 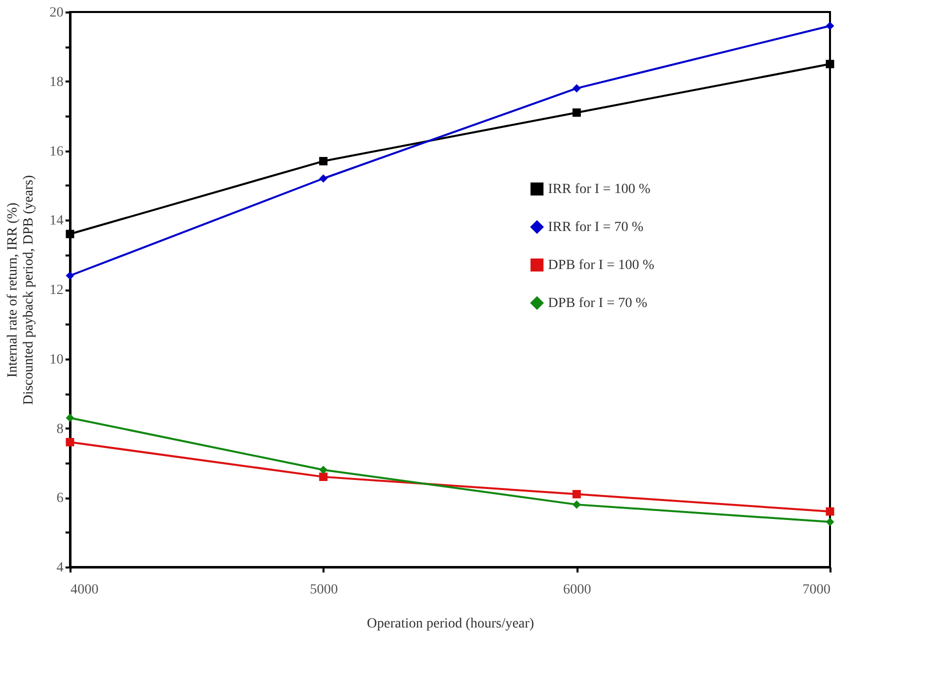 I want to click on y-tick-label: 20, so click(x=57, y=13).